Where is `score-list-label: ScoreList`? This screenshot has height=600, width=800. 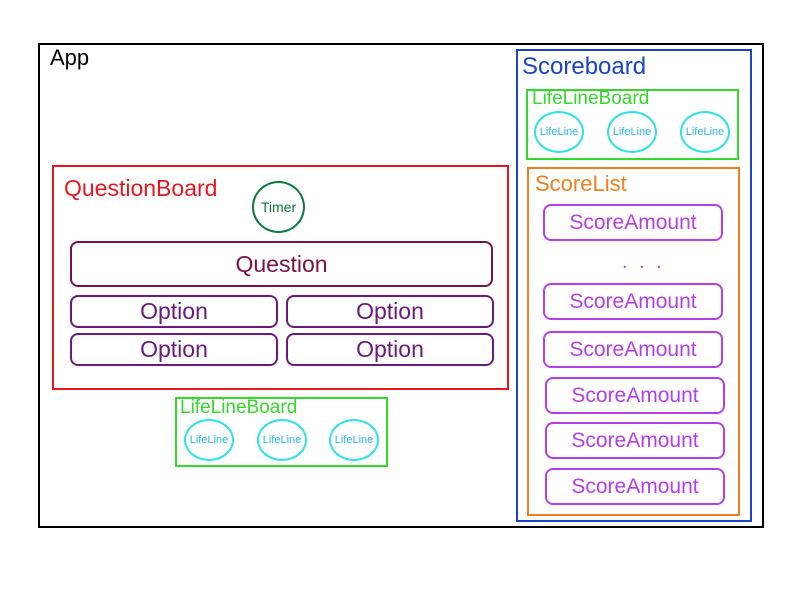 score-list-label: ScoreList is located at coordinates (581, 183).